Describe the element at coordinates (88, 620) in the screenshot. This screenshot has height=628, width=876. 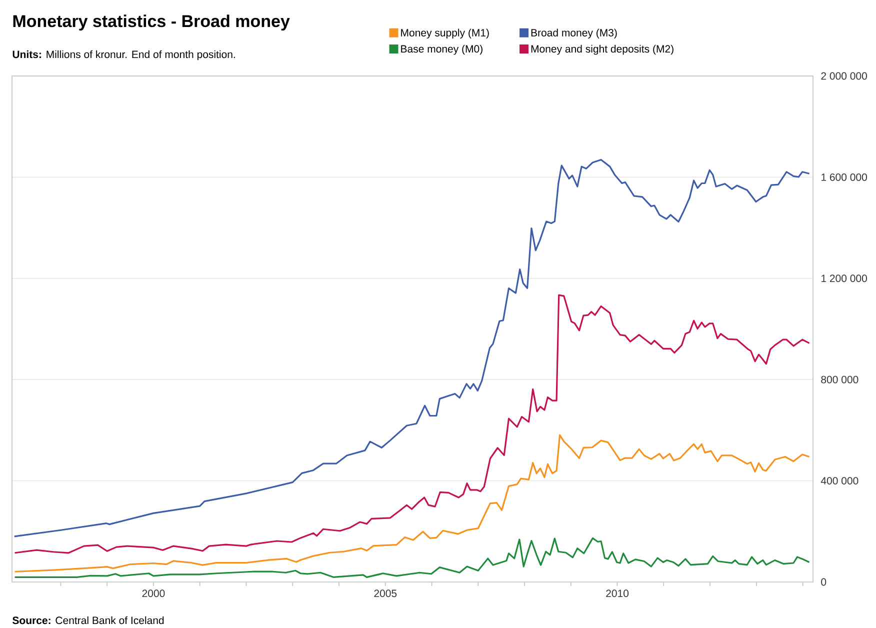
I see `text: Source: Central Bank of Iceland` at that location.